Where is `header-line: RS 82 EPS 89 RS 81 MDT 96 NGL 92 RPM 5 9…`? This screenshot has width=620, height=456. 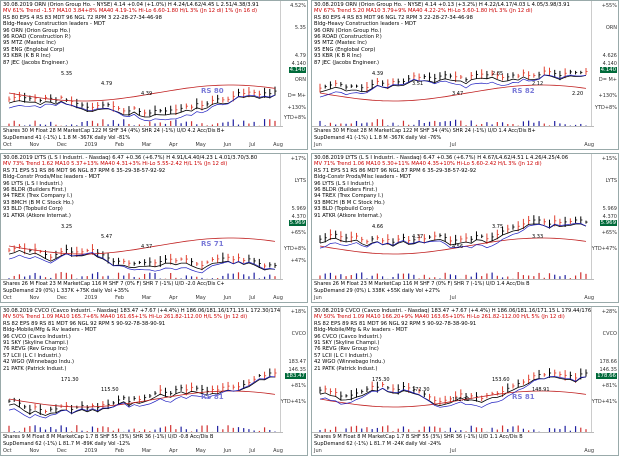 header-line: RS 82 EPS 89 RS 81 MDT 96 NGL 92 RPM 5 9… is located at coordinates (84, 323).